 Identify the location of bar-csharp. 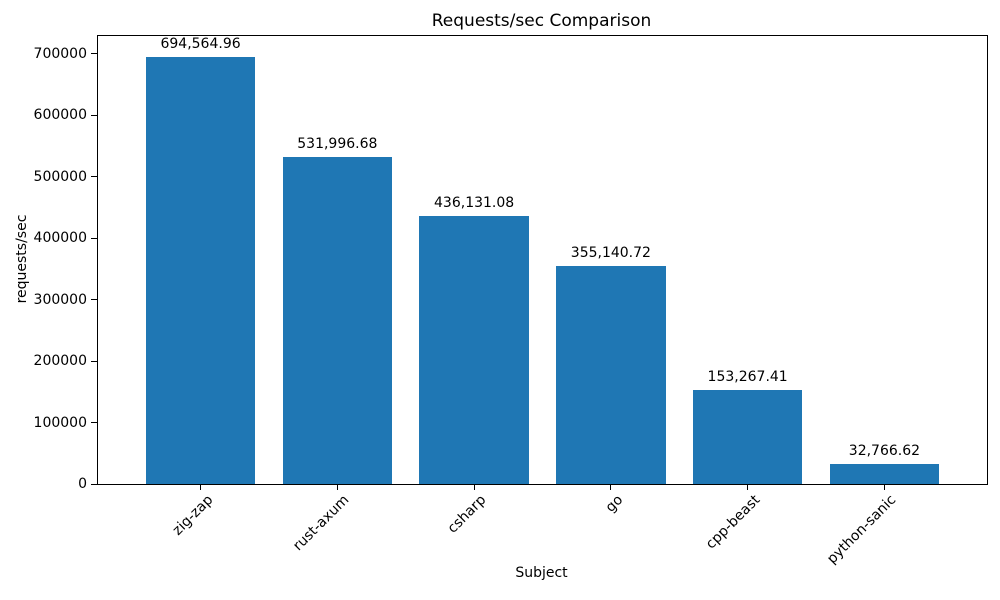
(474, 350).